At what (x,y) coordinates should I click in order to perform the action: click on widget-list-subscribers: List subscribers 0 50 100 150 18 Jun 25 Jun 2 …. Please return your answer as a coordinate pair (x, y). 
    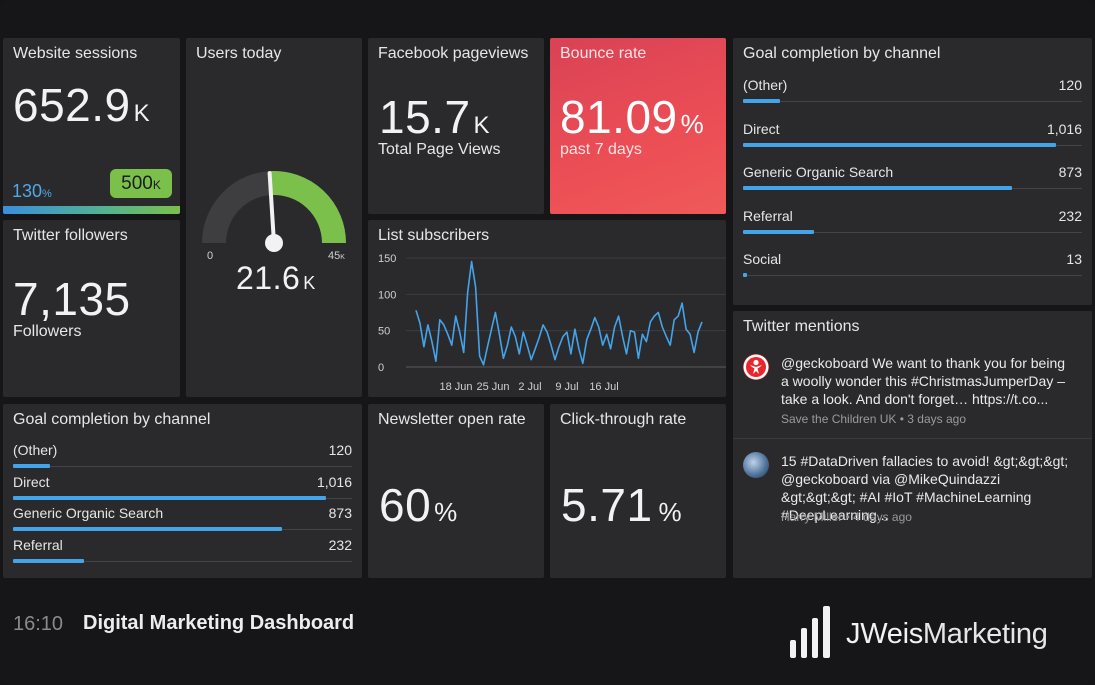
    Looking at the image, I should click on (547, 308).